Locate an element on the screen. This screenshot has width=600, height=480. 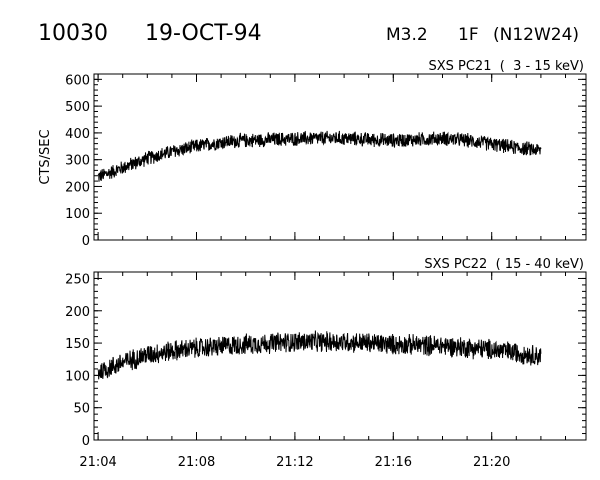
panel-title-pc21: SXS PC21 ( 3 - 15 keV) is located at coordinates (506, 66).